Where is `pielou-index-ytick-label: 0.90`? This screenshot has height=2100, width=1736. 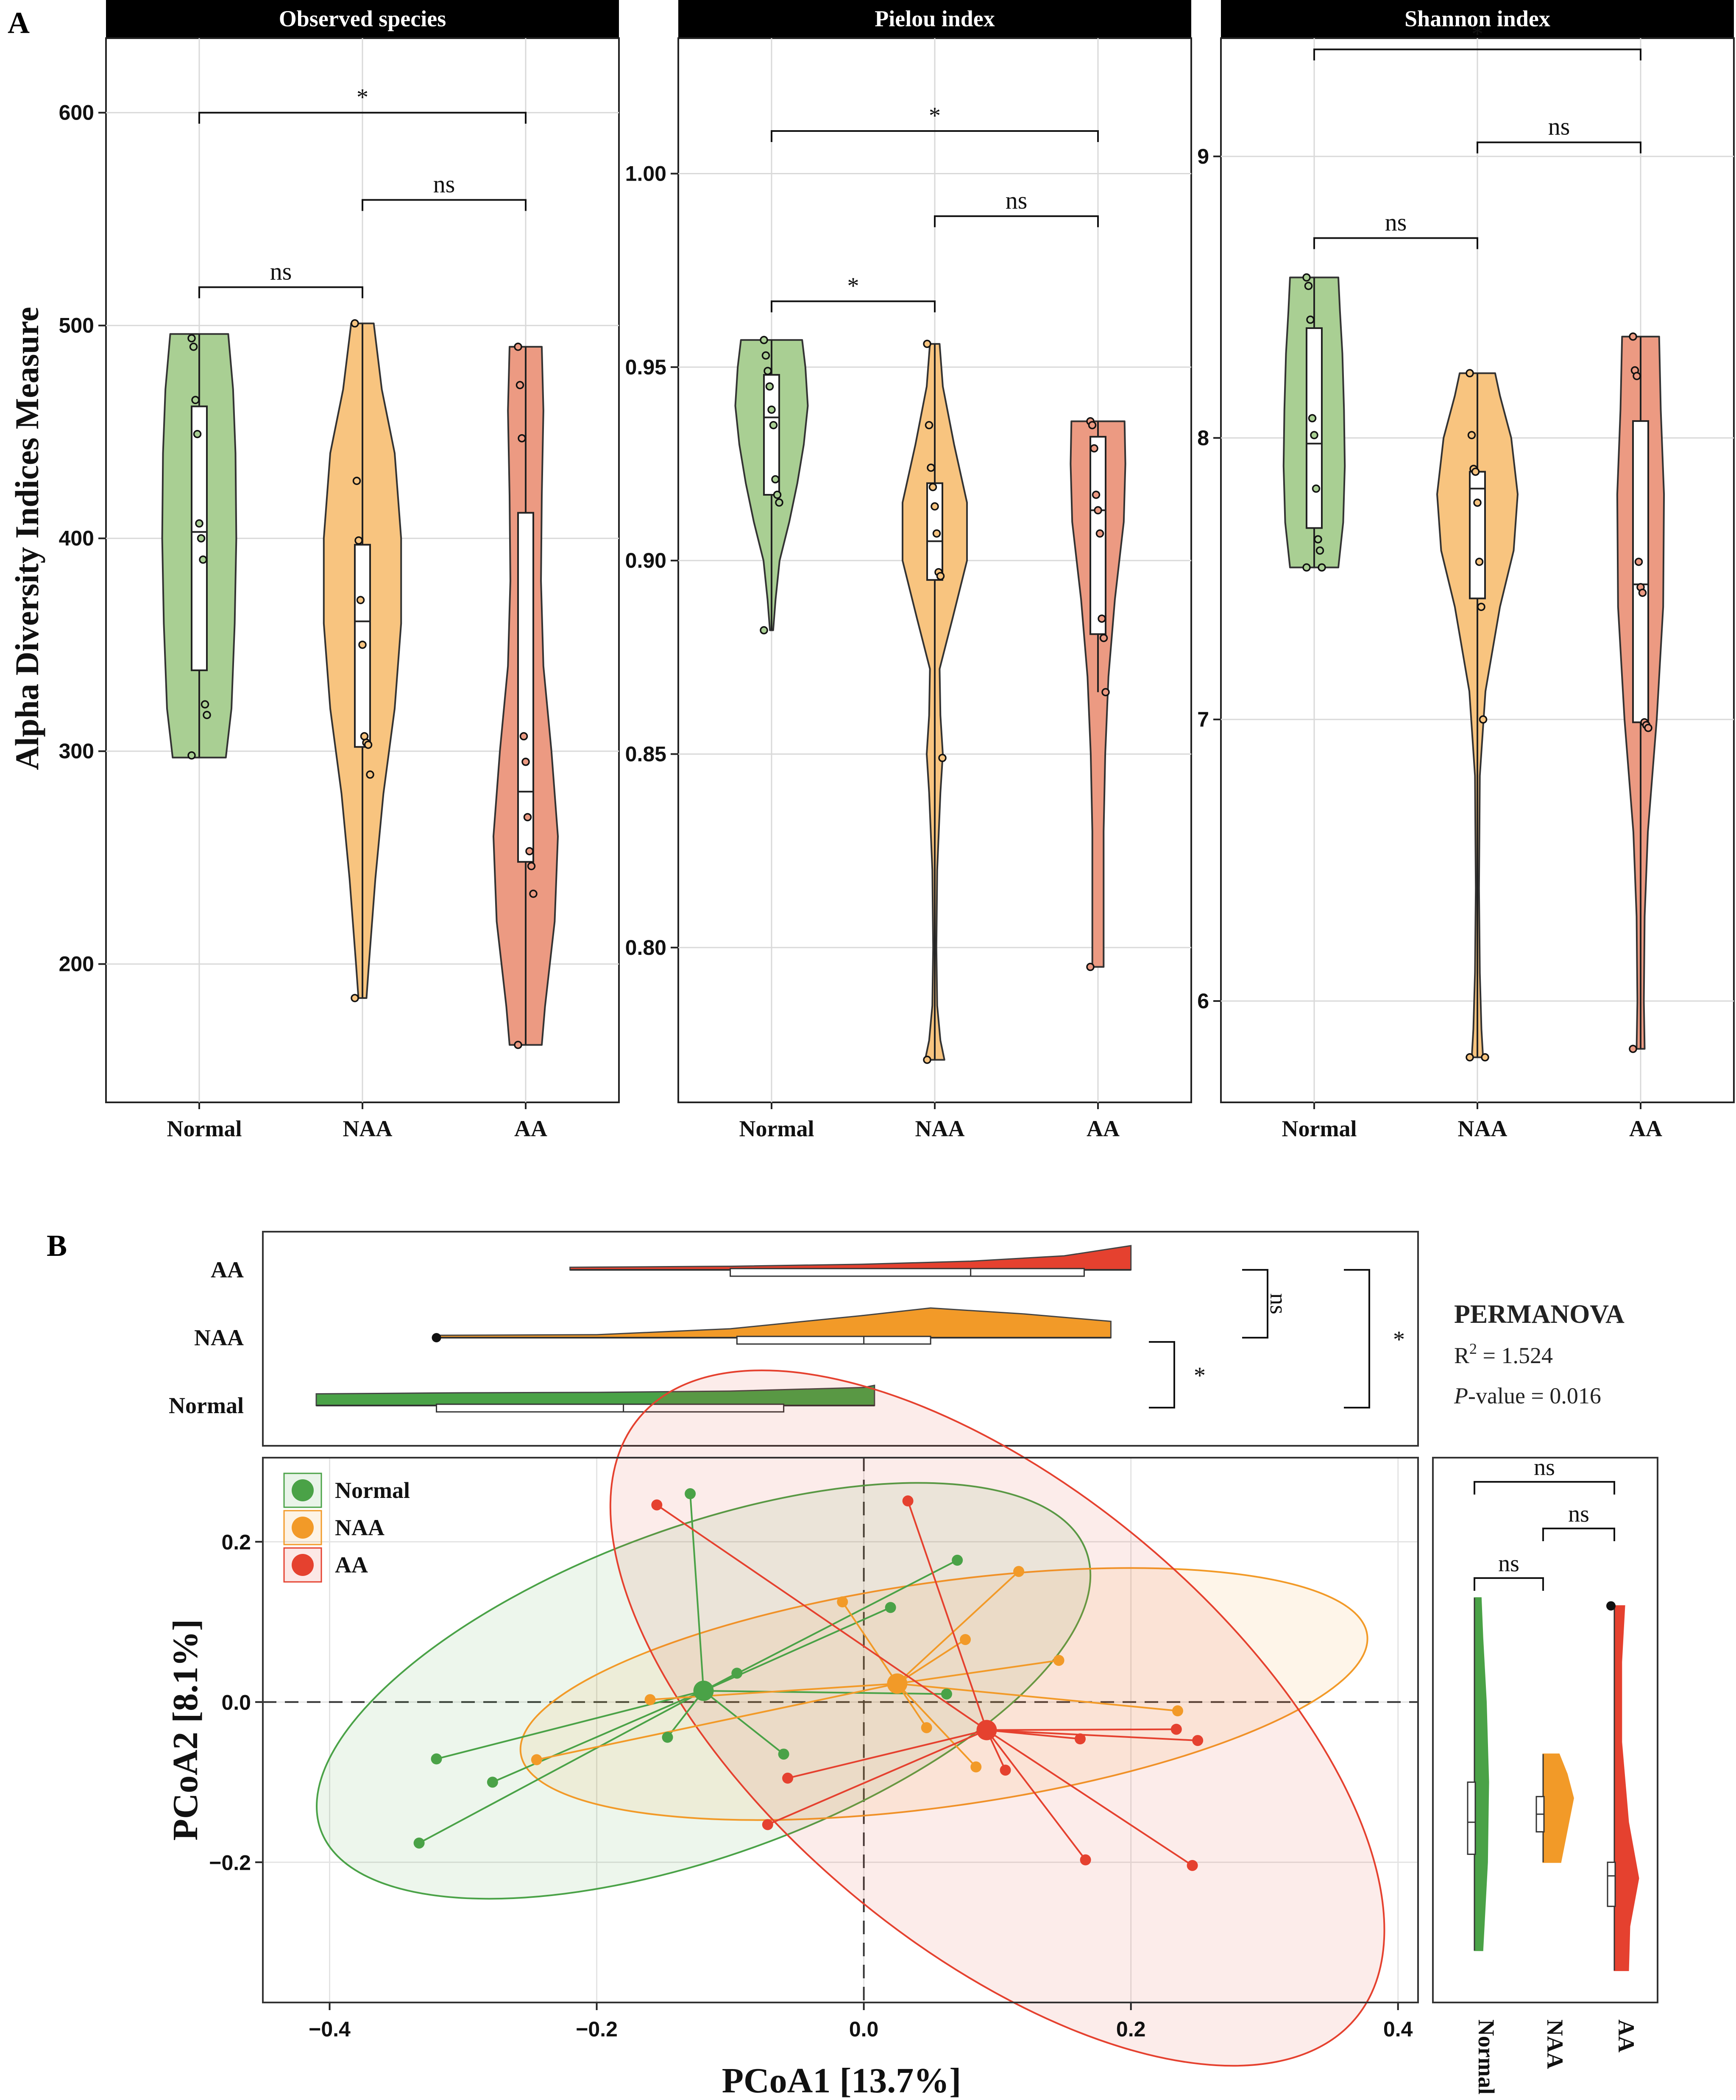 pielou-index-ytick-label: 0.90 is located at coordinates (645, 560).